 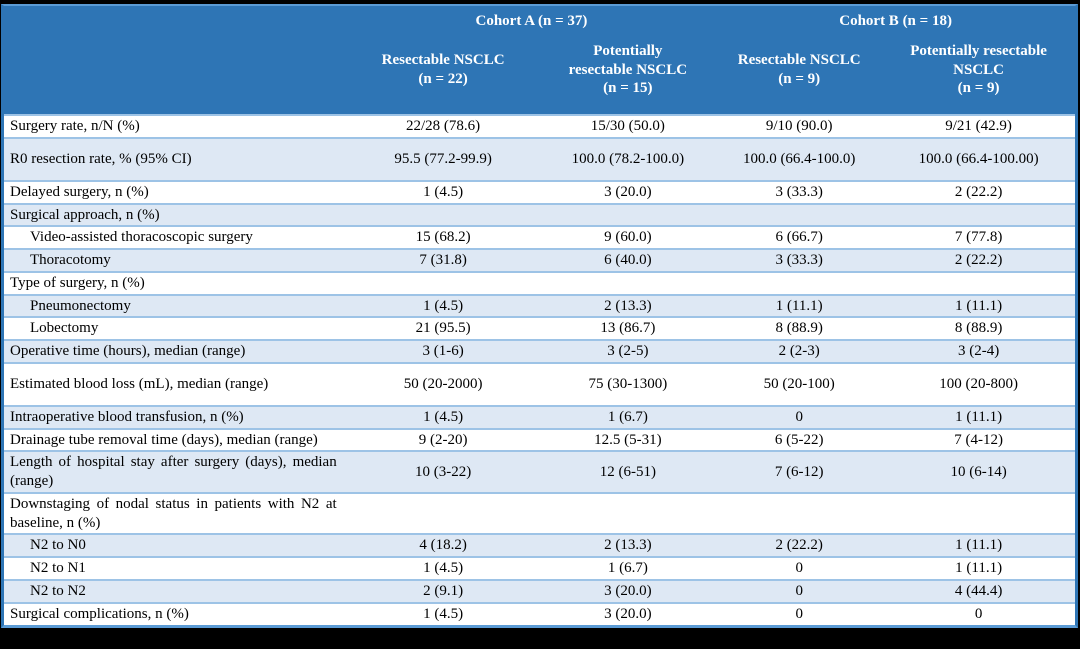 What do you see at coordinates (628, 328) in the screenshot?
I see `cell-value: 13 (86.7)` at bounding box center [628, 328].